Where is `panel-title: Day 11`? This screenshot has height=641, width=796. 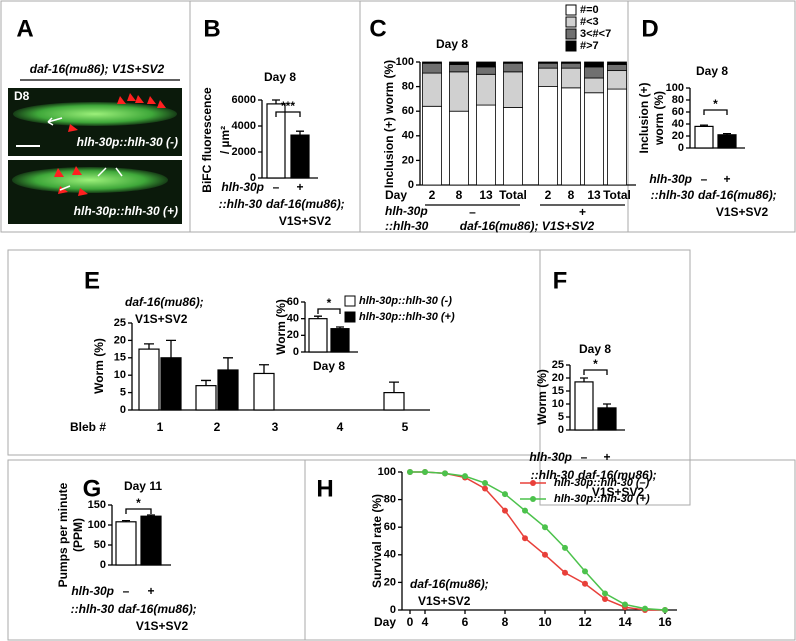
panel-title: Day 11 is located at coordinates (143, 486).